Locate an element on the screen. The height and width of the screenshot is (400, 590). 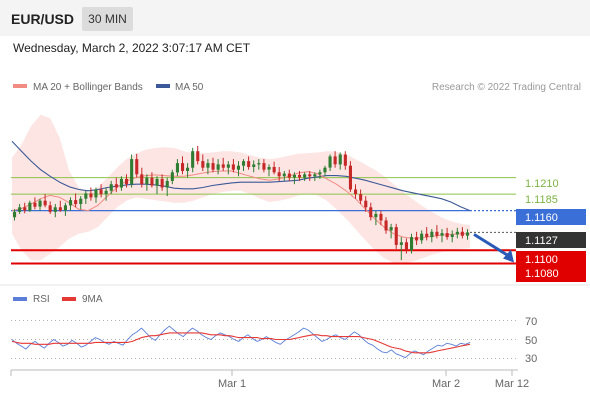
chart-header: EUR/USD 30 MIN is located at coordinates (295, 18).